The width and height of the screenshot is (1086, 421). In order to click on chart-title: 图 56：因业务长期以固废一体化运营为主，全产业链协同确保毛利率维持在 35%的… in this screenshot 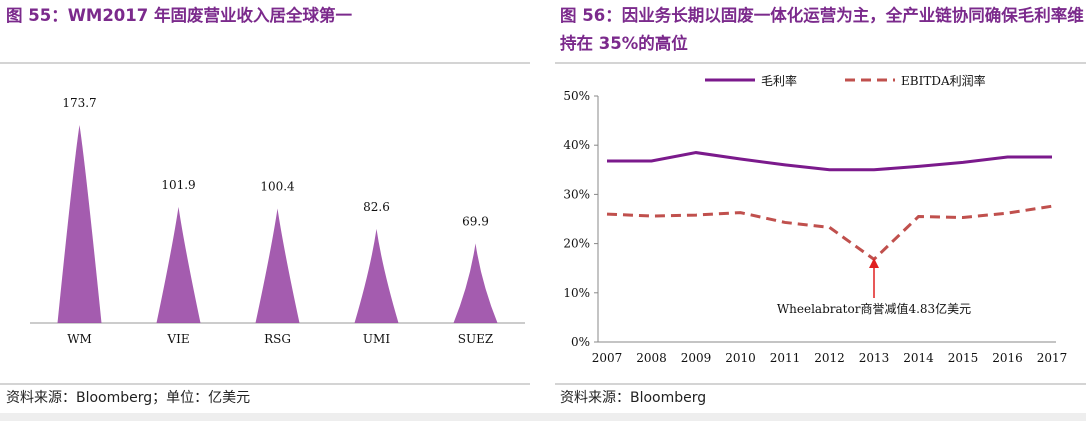, I will do `click(822, 29)`.